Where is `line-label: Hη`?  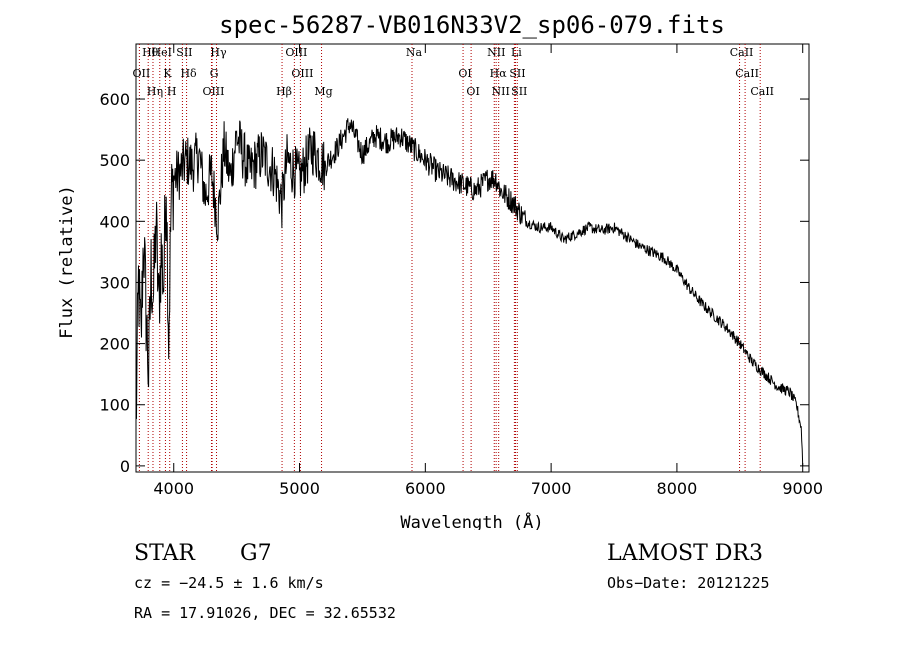
line-label: Hη is located at coordinates (155, 91).